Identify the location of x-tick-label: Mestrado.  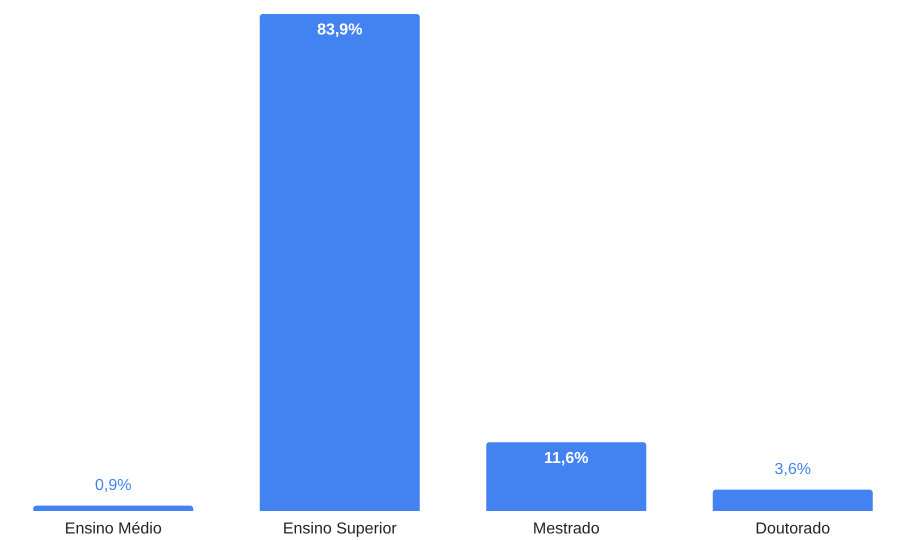
(566, 529).